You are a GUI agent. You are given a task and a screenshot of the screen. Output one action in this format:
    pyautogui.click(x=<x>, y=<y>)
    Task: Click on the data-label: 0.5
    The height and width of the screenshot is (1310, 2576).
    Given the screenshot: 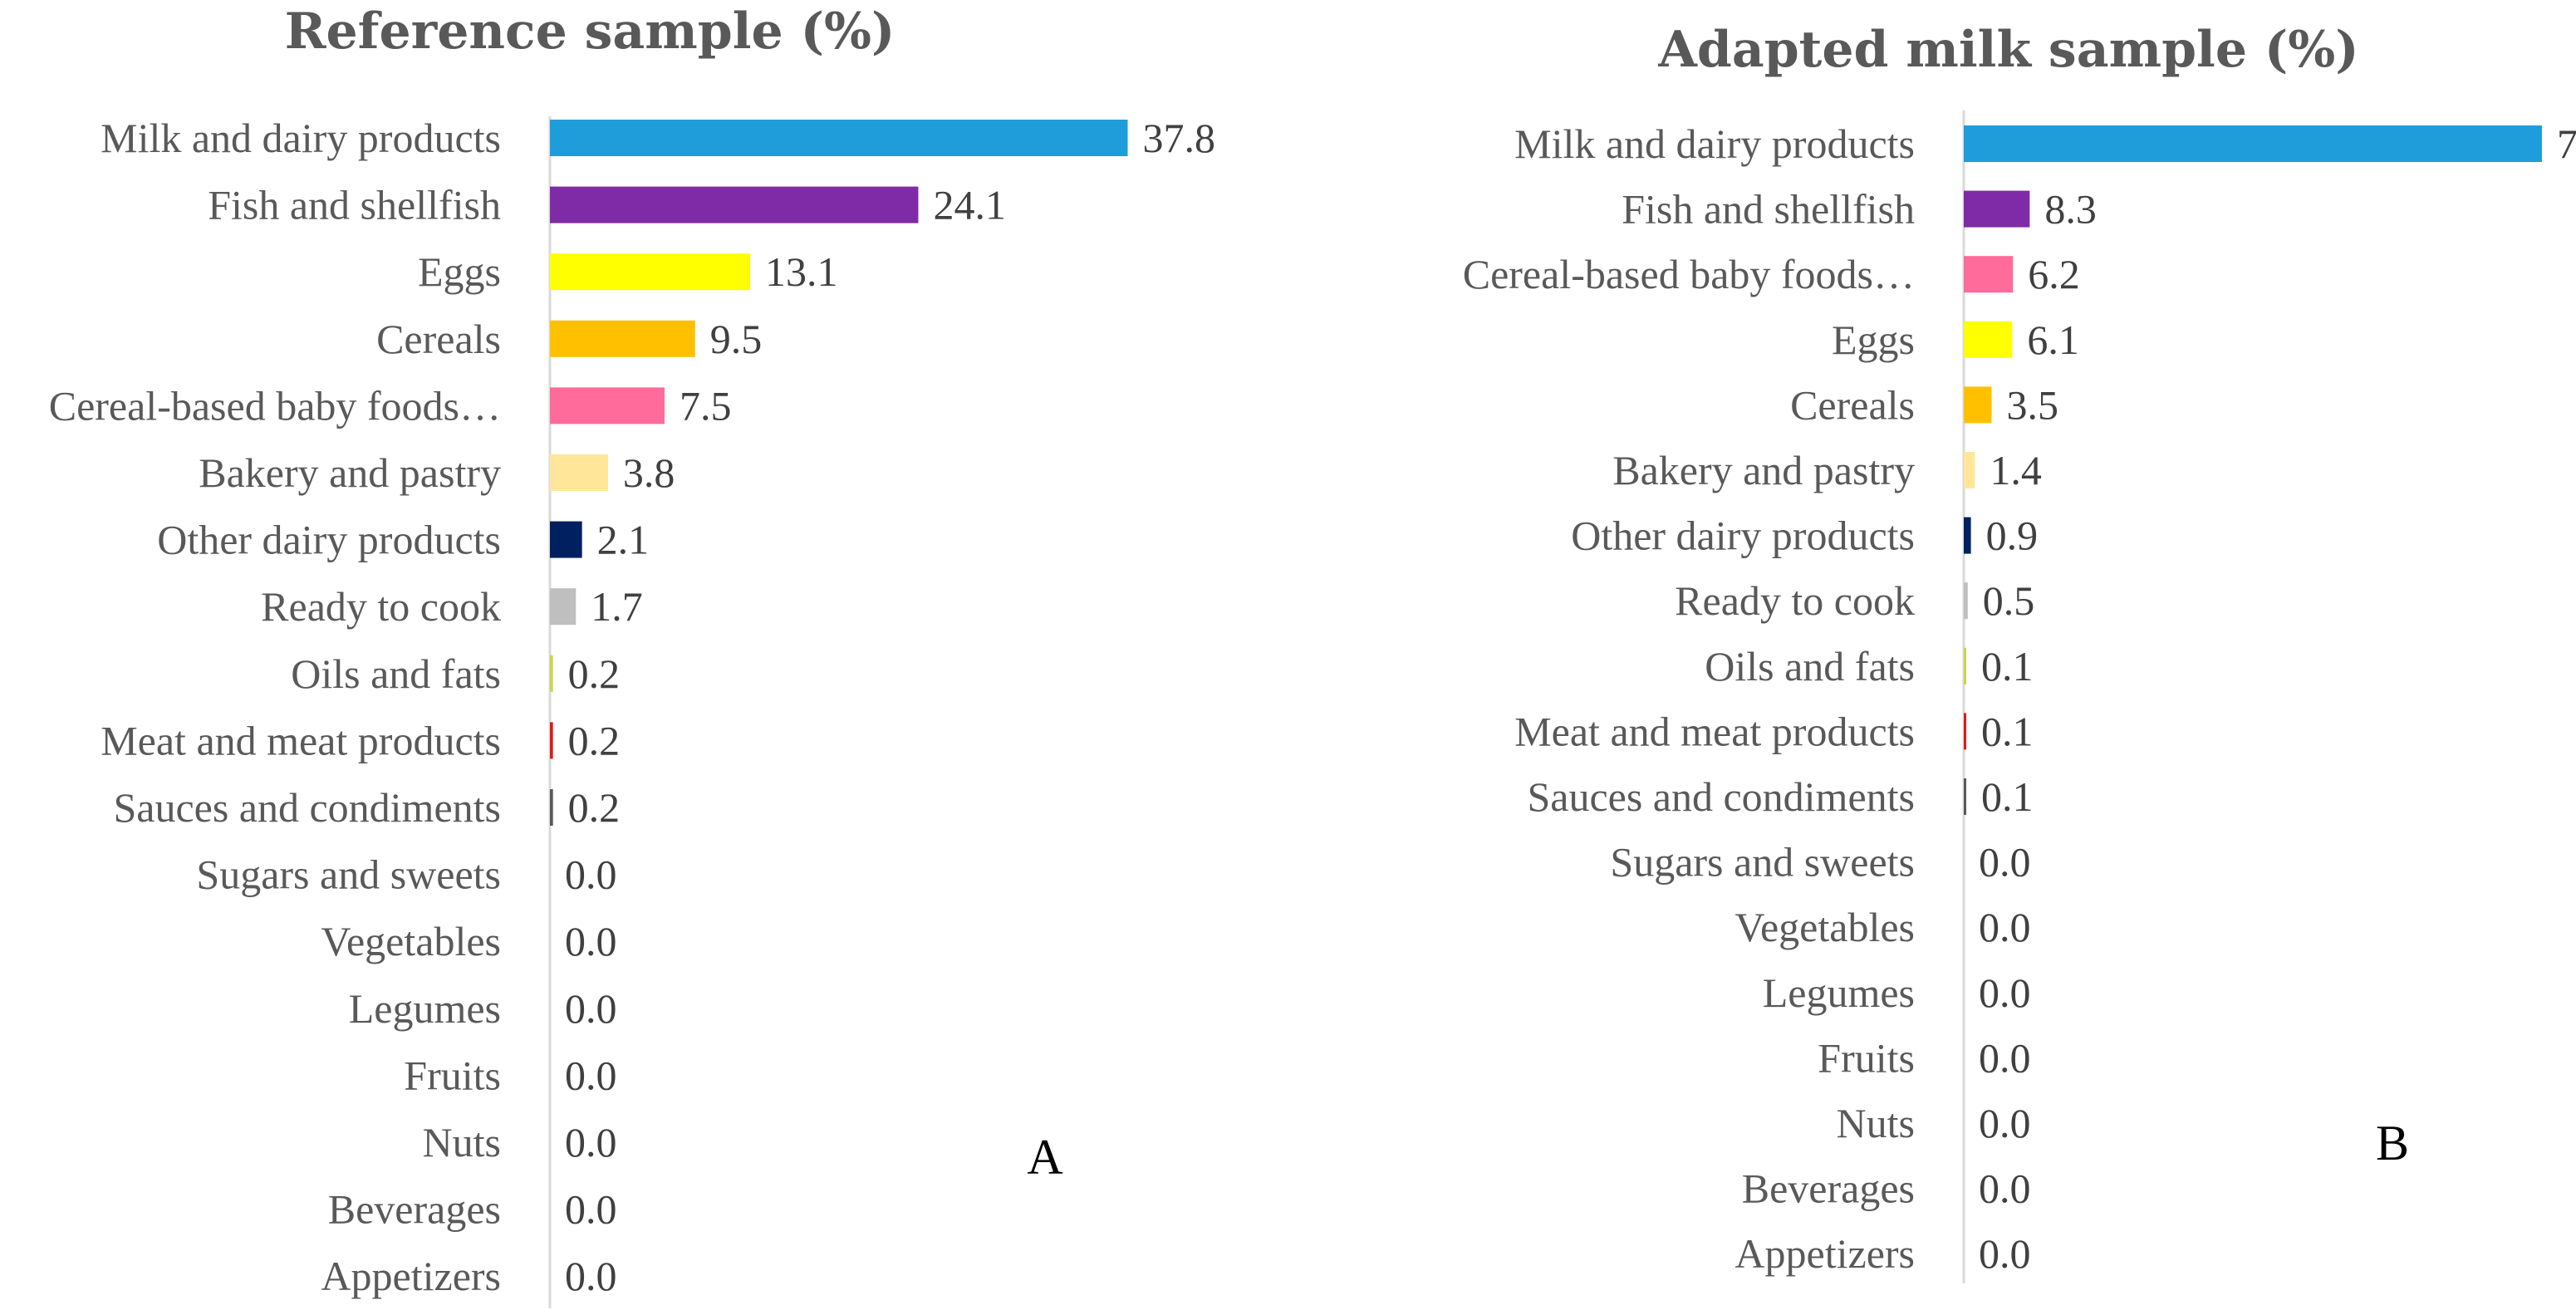 What is the action you would take?
    pyautogui.click(x=2009, y=600)
    